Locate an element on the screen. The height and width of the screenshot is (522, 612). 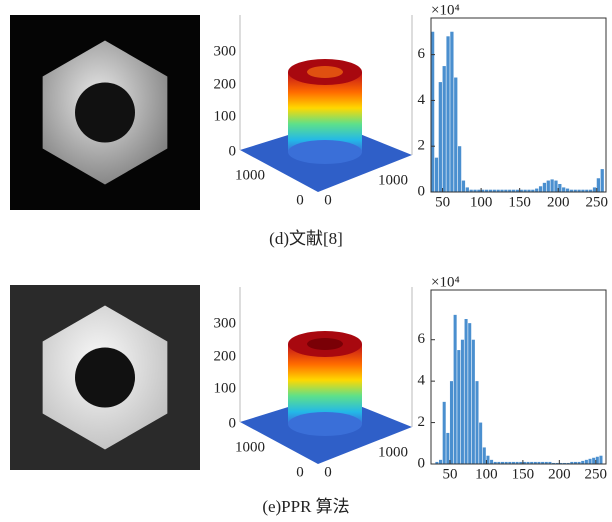
surface-tick-label: 1000 is located at coordinates (393, 180).